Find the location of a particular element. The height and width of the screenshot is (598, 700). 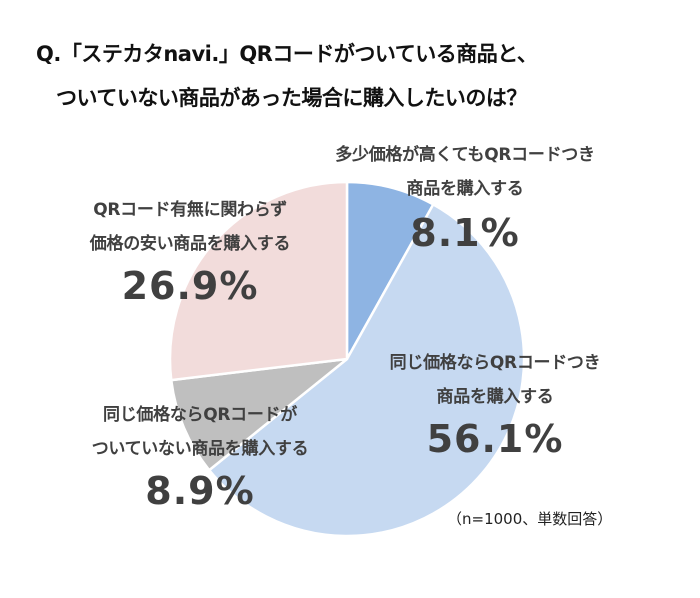

slice-label-qr-even-if-pricier: 多少価格が高くてもQRコードつき 商品を購入する 8.1% is located at coordinates (465, 198).